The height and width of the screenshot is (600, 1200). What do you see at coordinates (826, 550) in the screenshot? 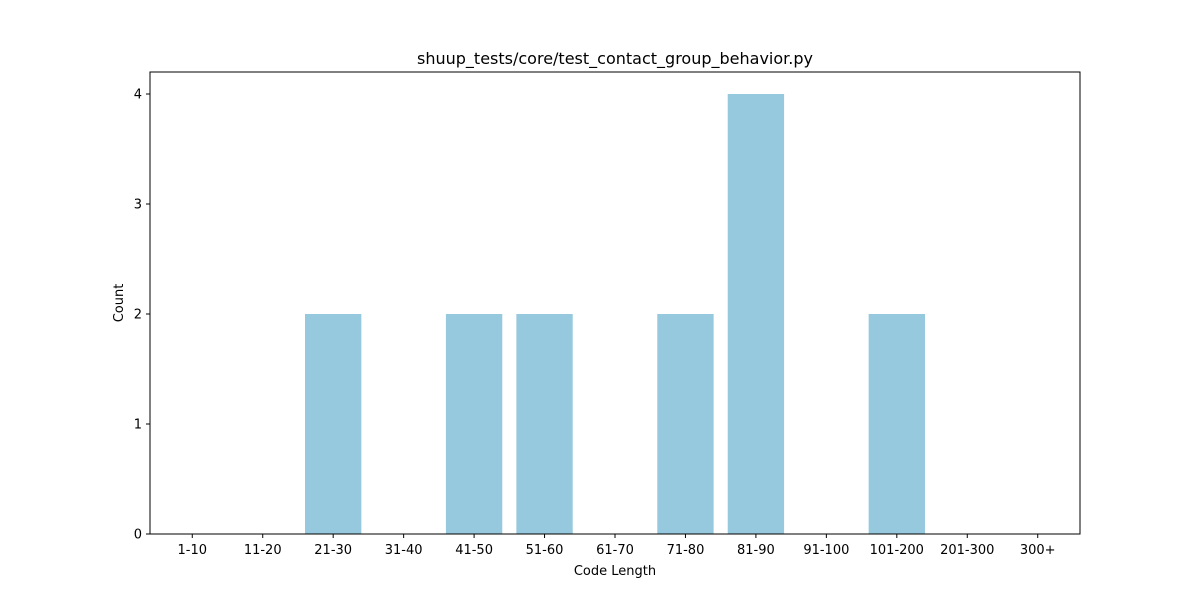
I see `x-tick-label: 91-100` at bounding box center [826, 550].